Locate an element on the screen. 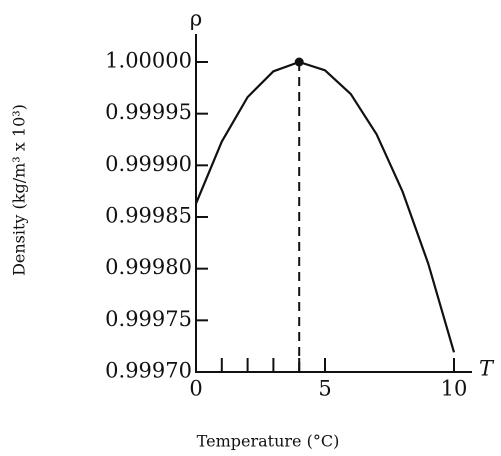 This screenshot has width=501, height=456. y-axis-label: Density (kg/m³ x 10³) is located at coordinates (19, 190).